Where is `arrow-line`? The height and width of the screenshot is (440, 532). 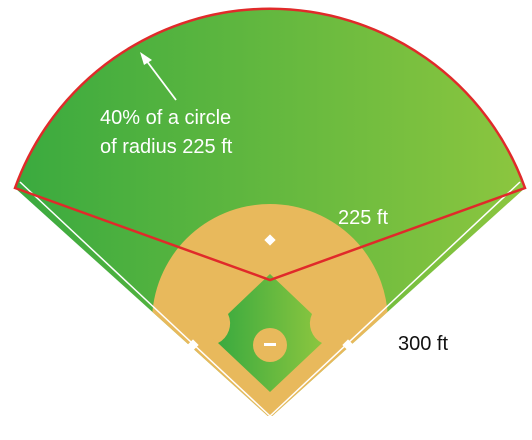
arrow-line is located at coordinates (161, 80).